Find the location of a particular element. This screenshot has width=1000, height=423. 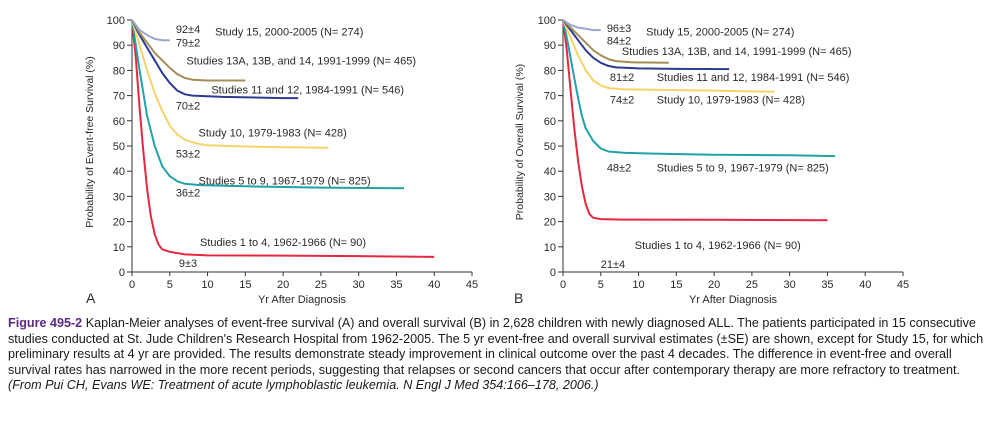

panel-a-estimate-label: 53±2 is located at coordinates (188, 155).